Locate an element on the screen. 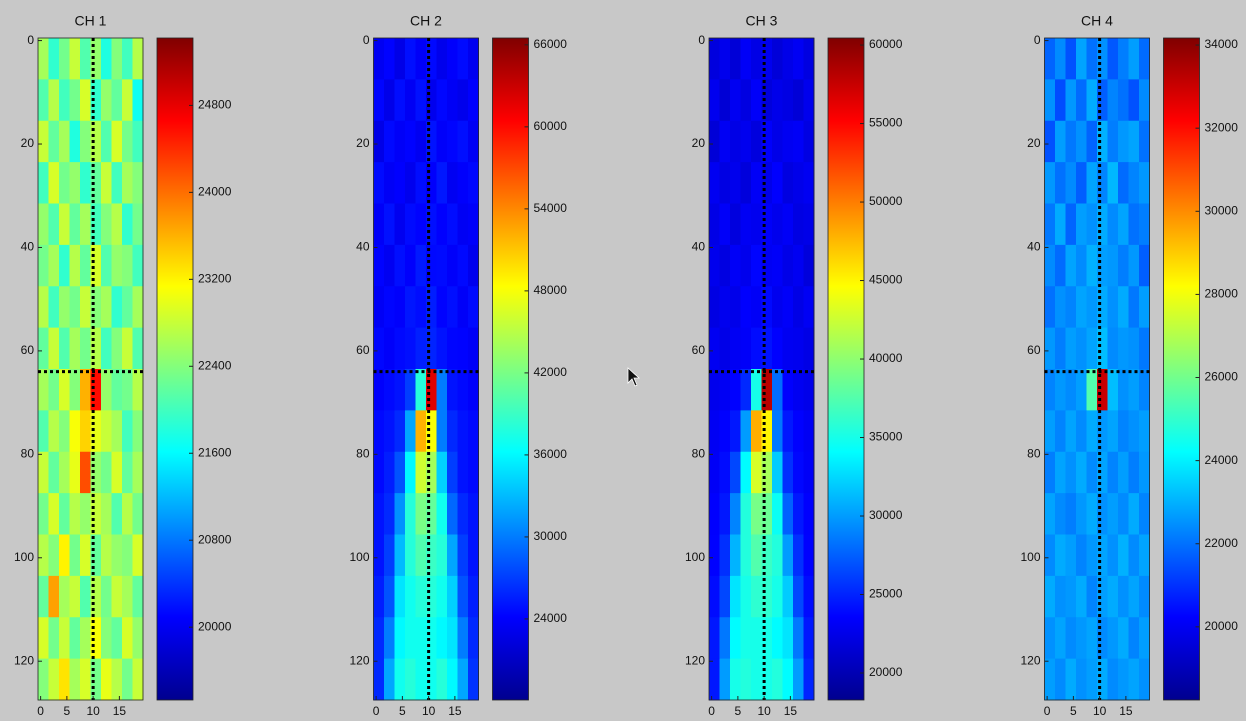 The height and width of the screenshot is (721, 1246). y-tick-label: 0 is located at coordinates (701, 40).